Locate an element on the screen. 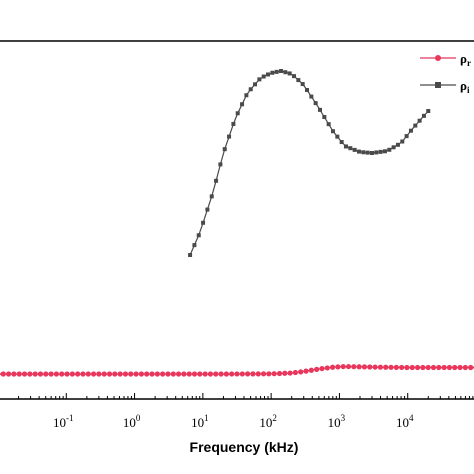  legend-marker-r is located at coordinates (438, 58).